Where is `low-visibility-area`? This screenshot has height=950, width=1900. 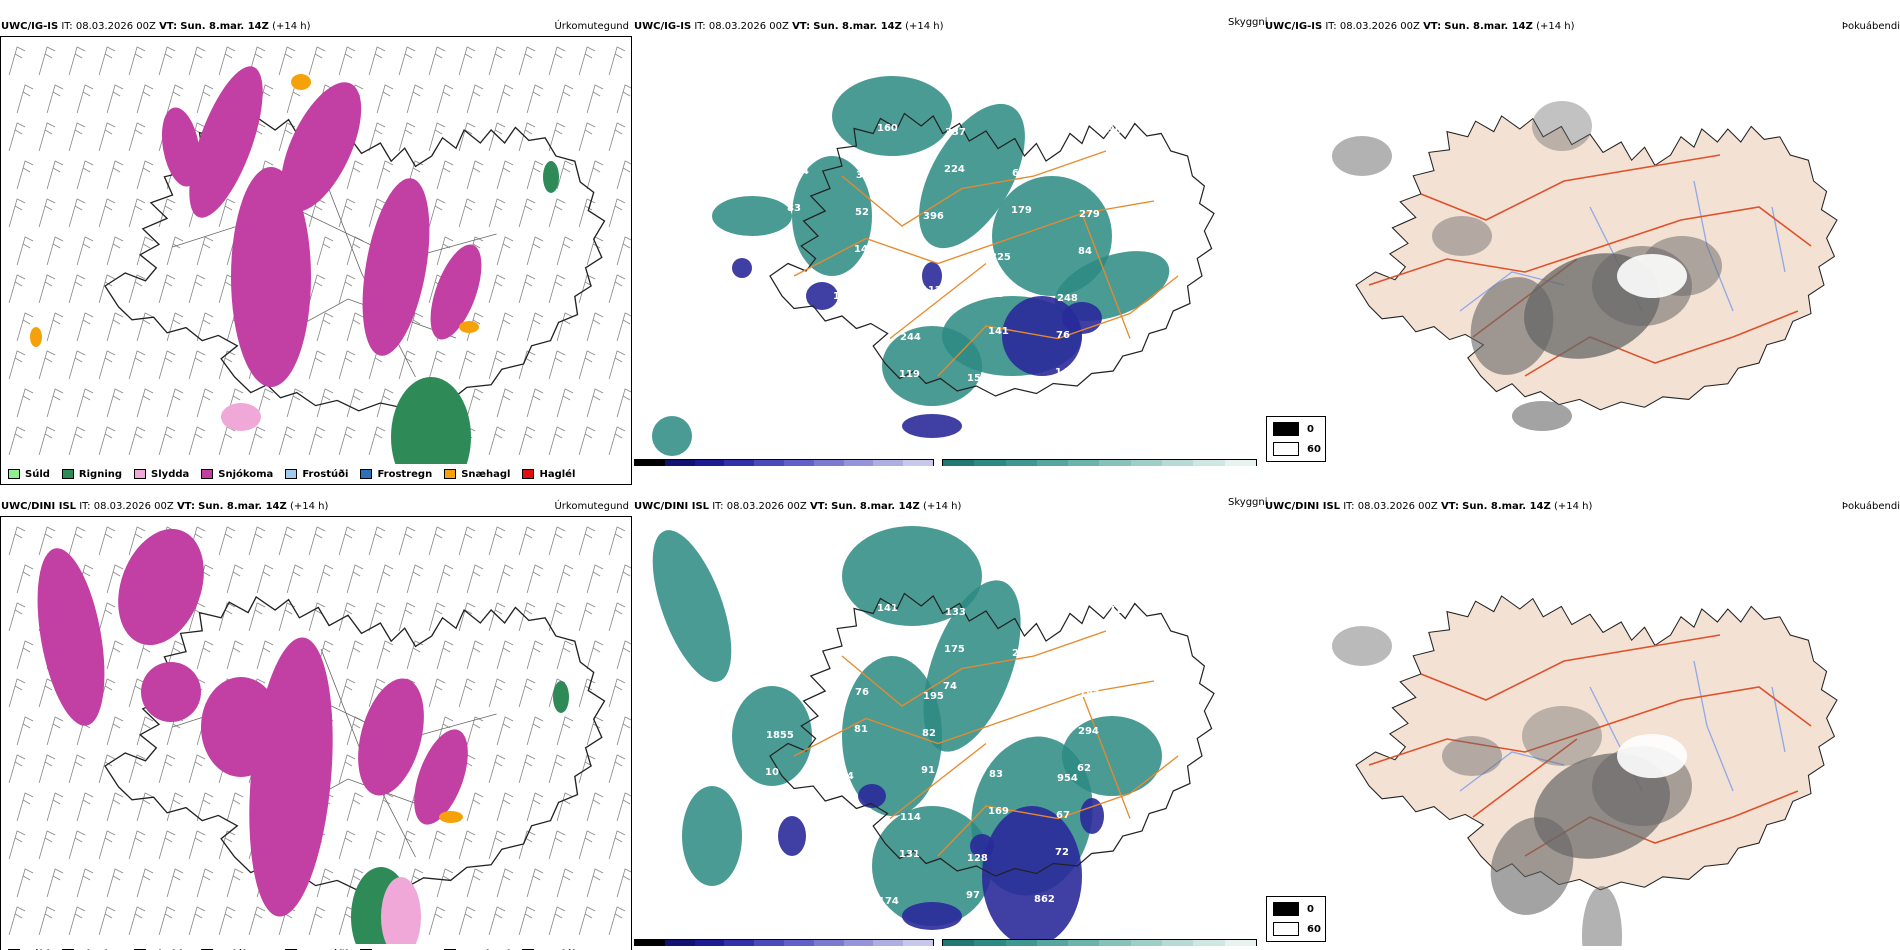
low-visibility-area is located at coordinates (912, 576).